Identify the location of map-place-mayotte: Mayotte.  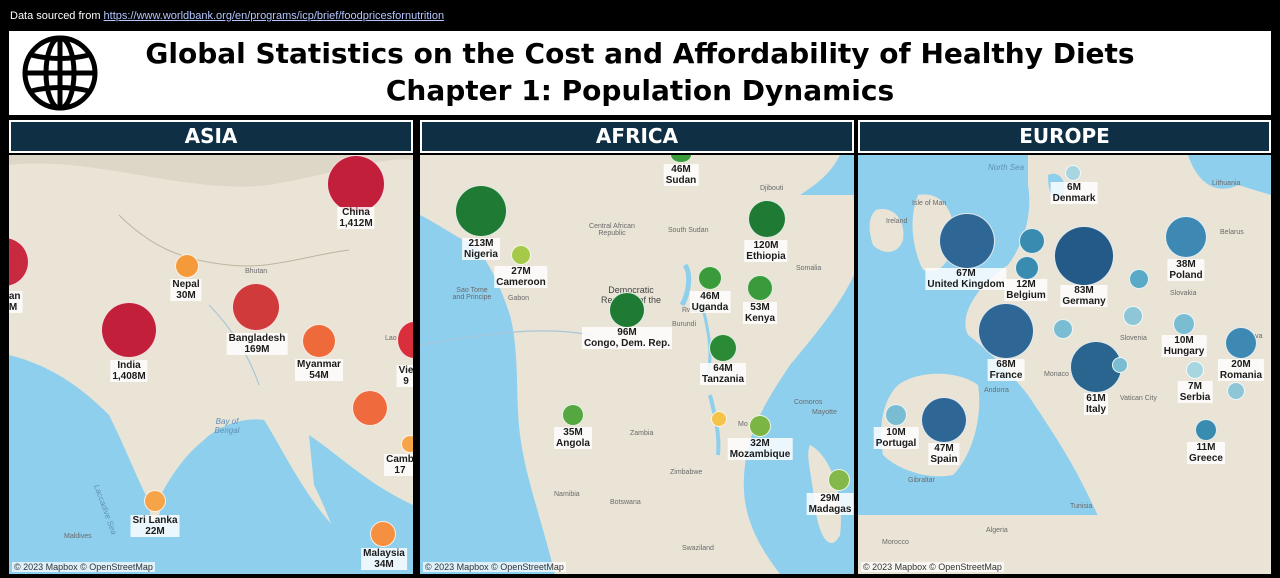
(824, 412).